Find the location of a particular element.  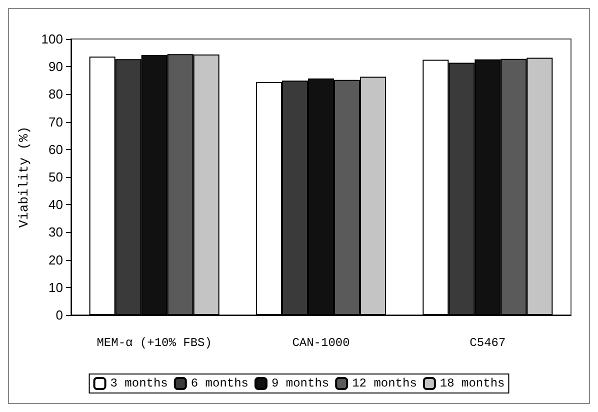

y-axis-title: Viability (%) is located at coordinates (24, 177).